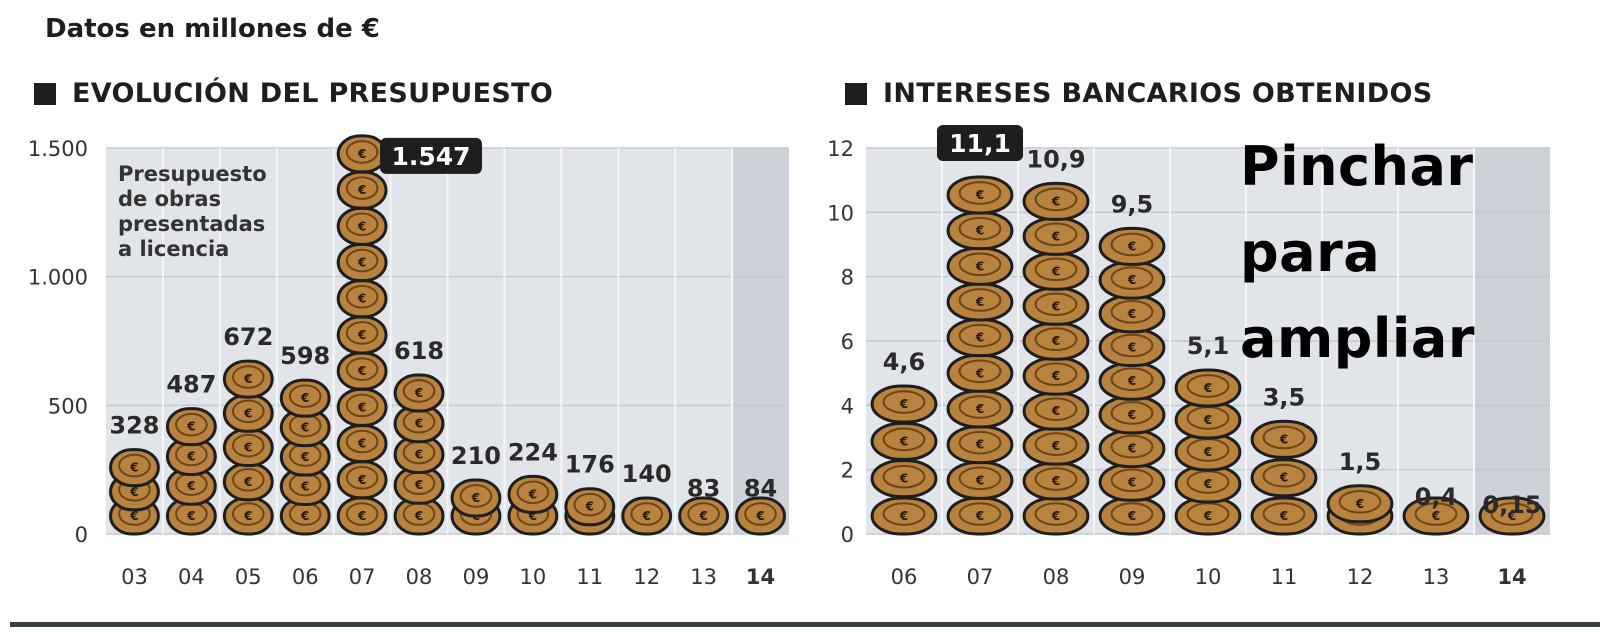 This screenshot has height=632, width=1600. I want to click on bar: € € € €, so click(904, 460).